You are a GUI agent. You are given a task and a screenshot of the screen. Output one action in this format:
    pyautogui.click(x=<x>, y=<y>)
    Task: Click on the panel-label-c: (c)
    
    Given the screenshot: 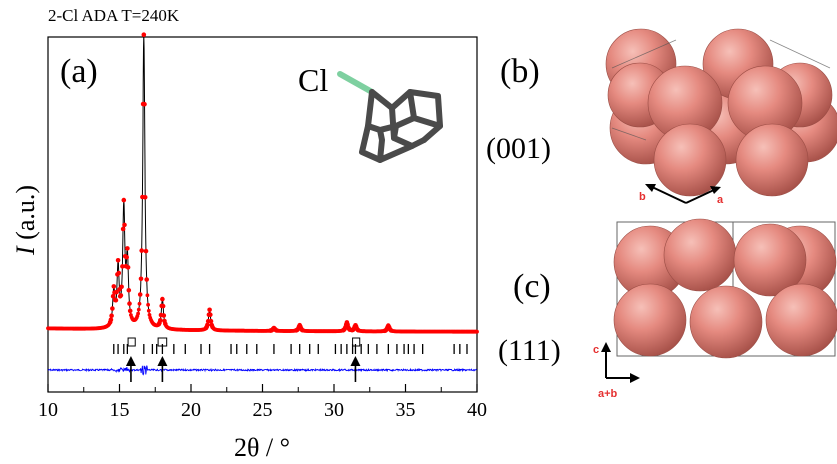 What is the action you would take?
    pyautogui.click(x=532, y=286)
    